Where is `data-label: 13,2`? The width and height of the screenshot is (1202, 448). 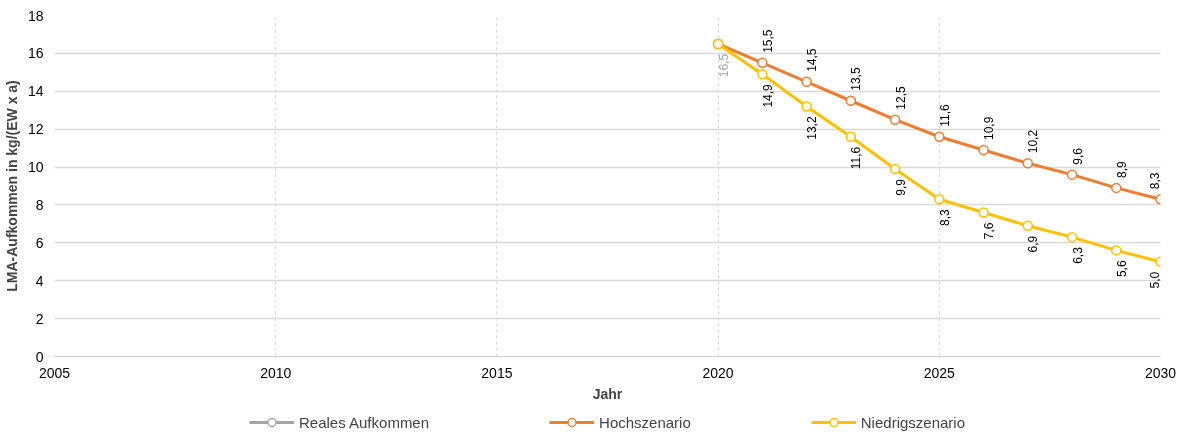
data-label: 13,2 is located at coordinates (812, 128).